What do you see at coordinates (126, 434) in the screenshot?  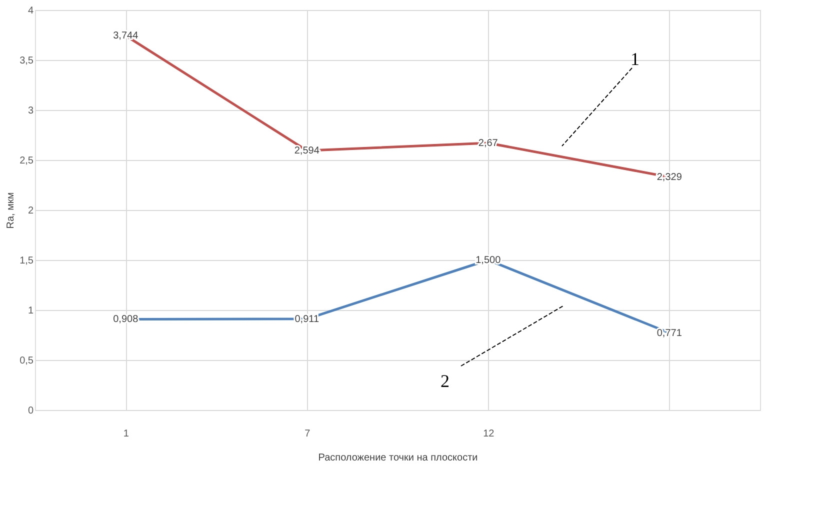 I see `x-tick-label: 1` at bounding box center [126, 434].